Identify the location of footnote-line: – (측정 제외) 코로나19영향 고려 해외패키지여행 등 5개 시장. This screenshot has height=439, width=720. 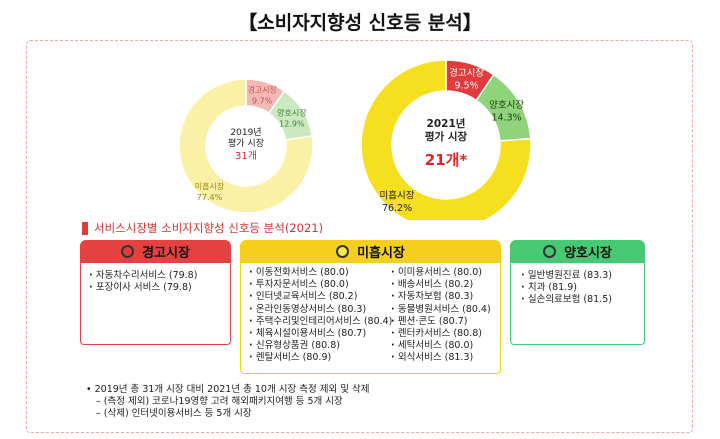
(219, 401).